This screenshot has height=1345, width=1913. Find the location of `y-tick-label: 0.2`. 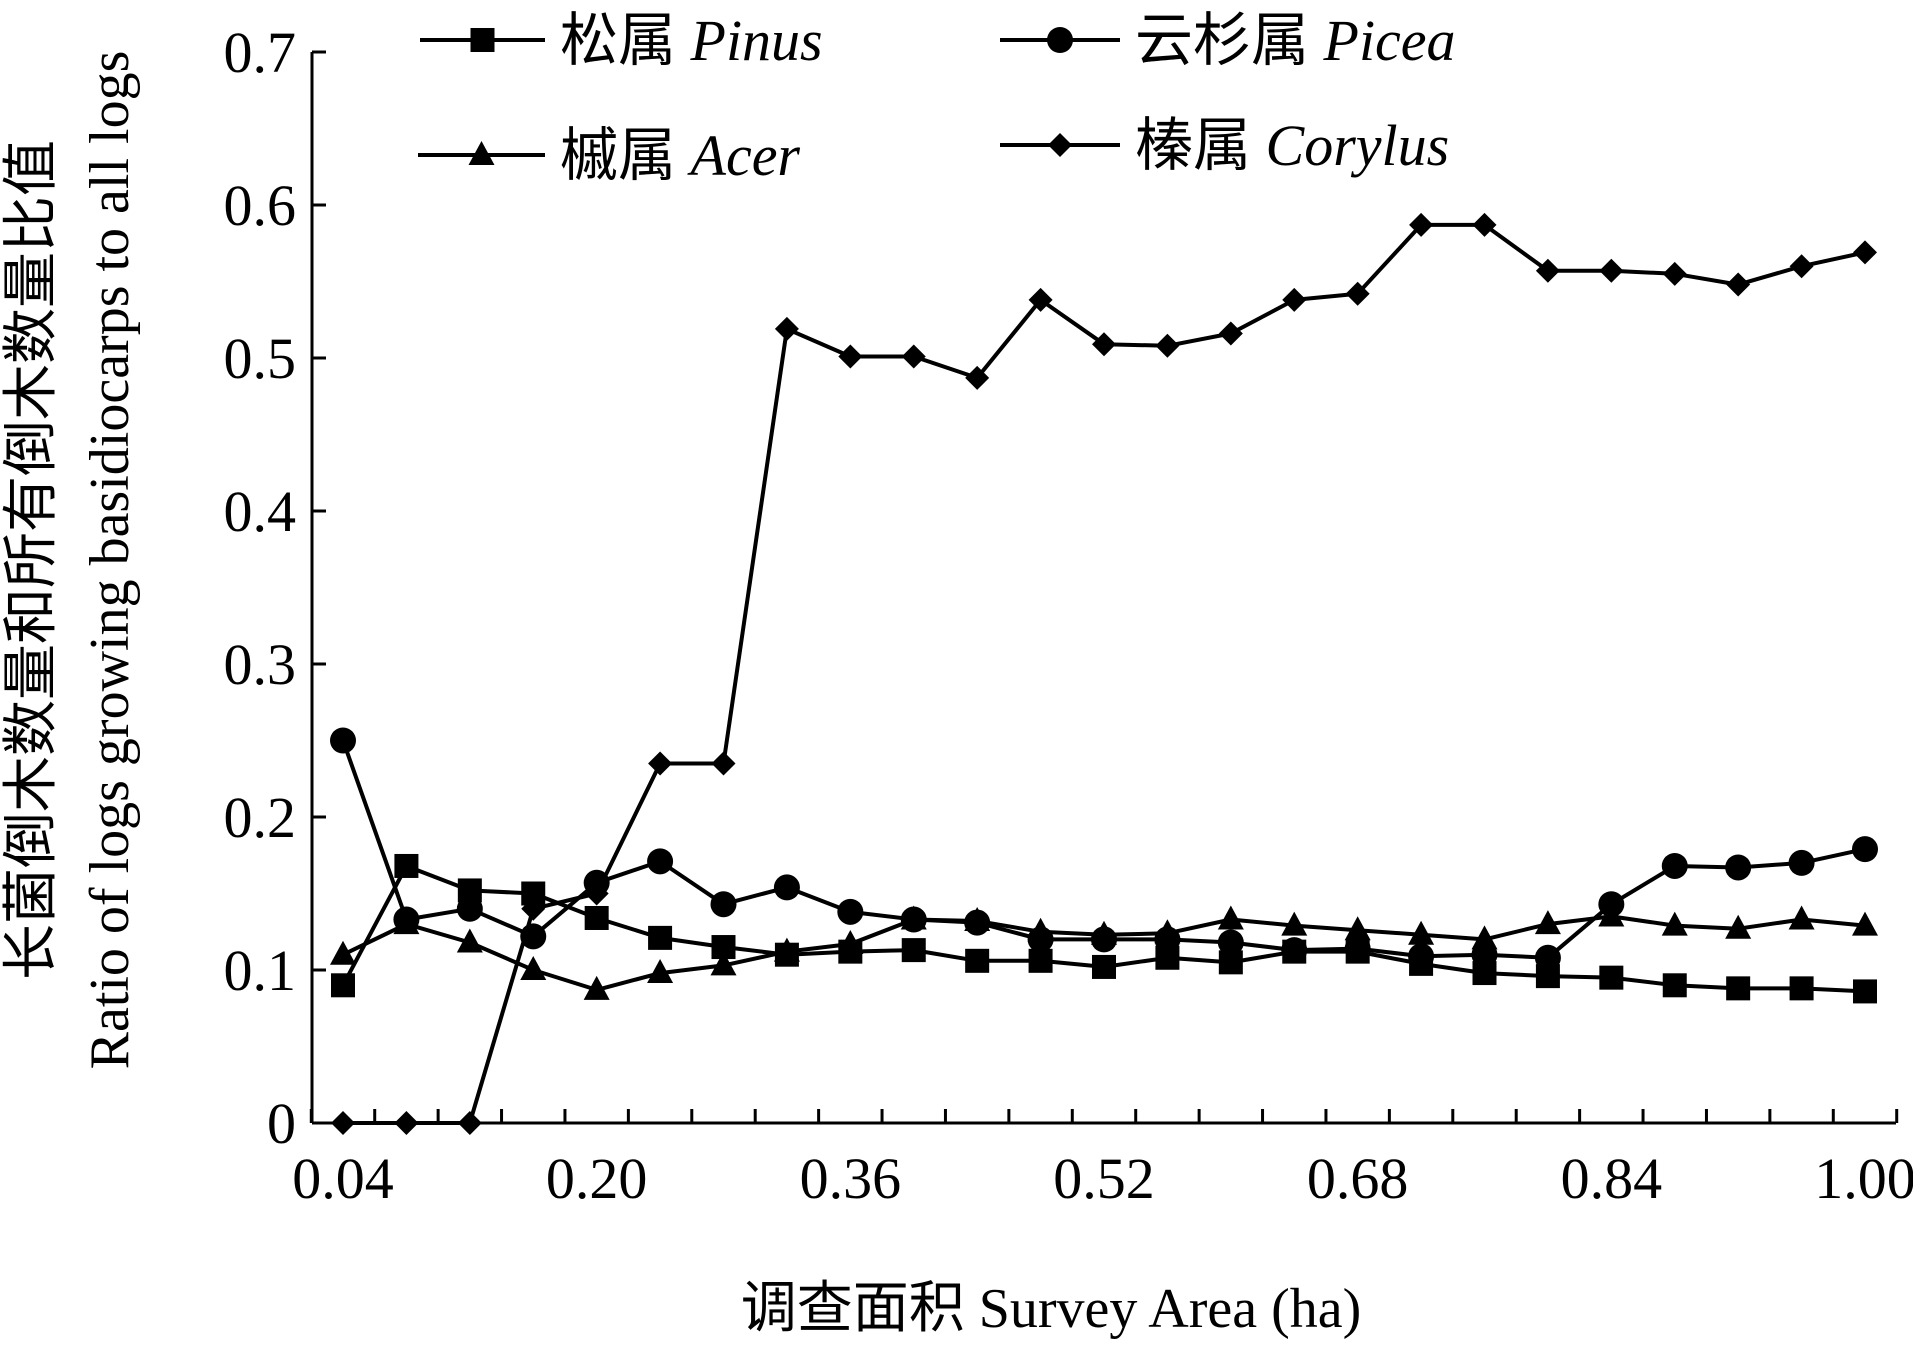

y-tick-label: 0.2 is located at coordinates (260, 817).